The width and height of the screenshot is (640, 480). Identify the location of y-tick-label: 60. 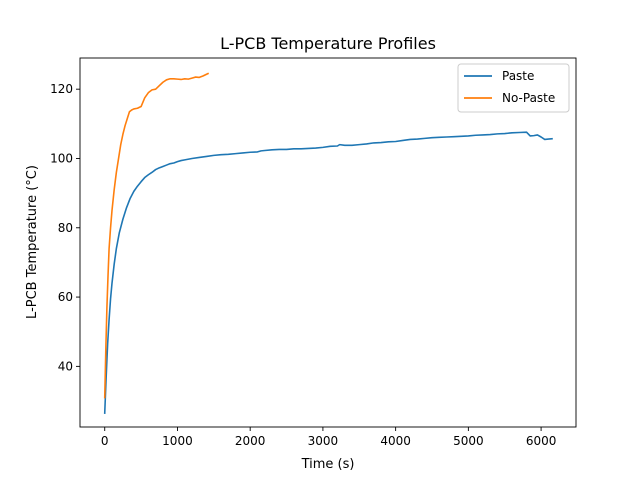
(65, 297).